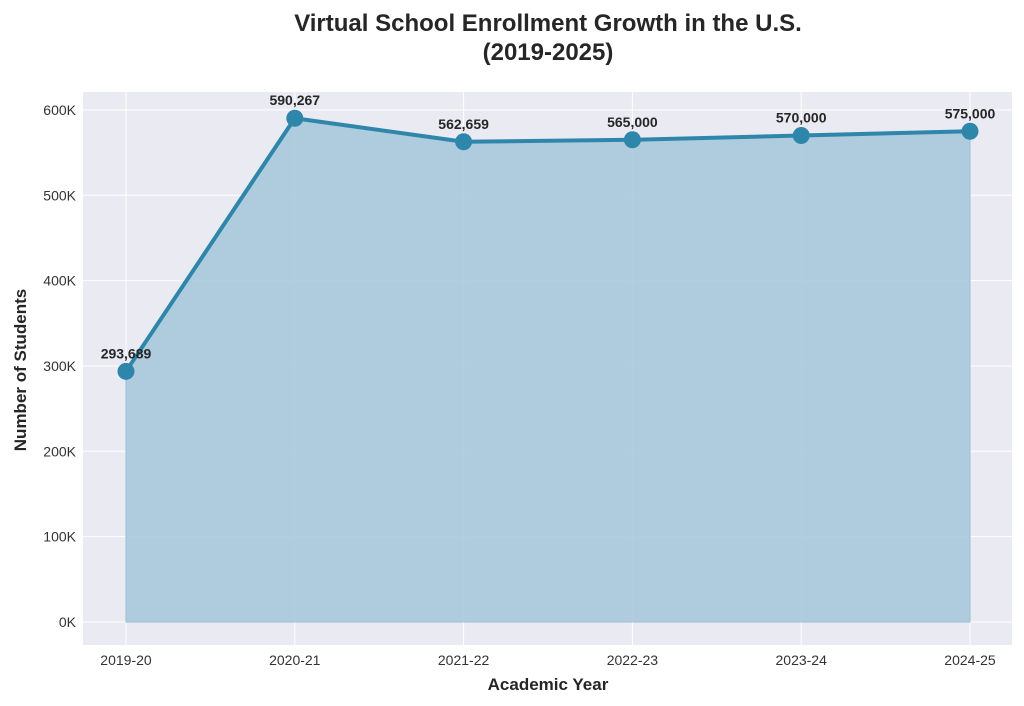 The image size is (1024, 706). I want to click on data-label: 570,000, so click(801, 118).